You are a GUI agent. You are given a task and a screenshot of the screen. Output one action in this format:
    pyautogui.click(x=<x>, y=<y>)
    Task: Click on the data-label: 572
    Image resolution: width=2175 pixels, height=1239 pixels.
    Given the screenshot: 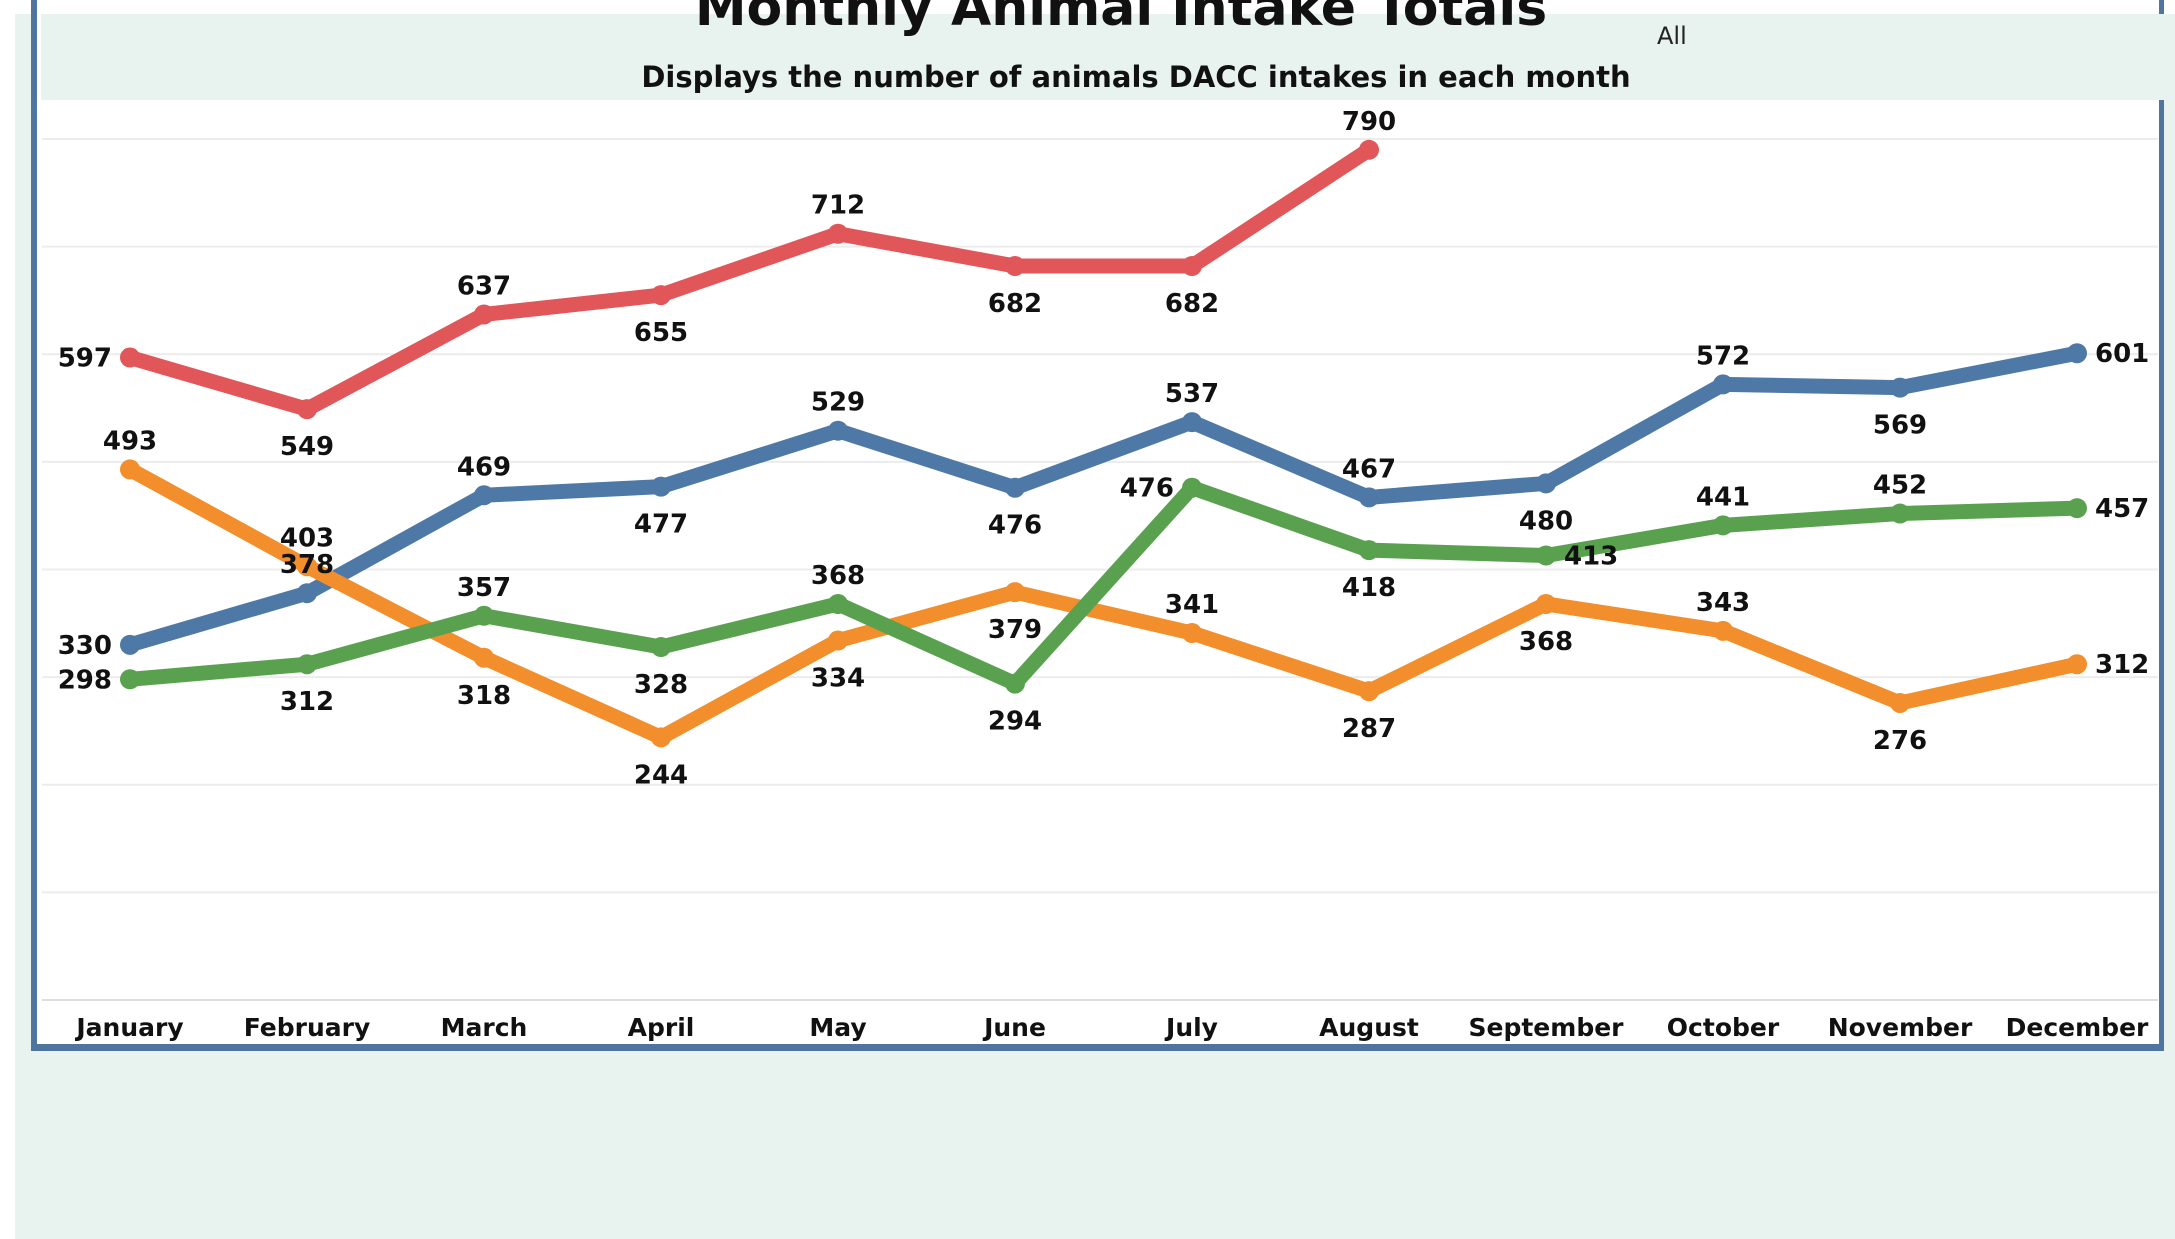 What is the action you would take?
    pyautogui.click(x=1723, y=356)
    